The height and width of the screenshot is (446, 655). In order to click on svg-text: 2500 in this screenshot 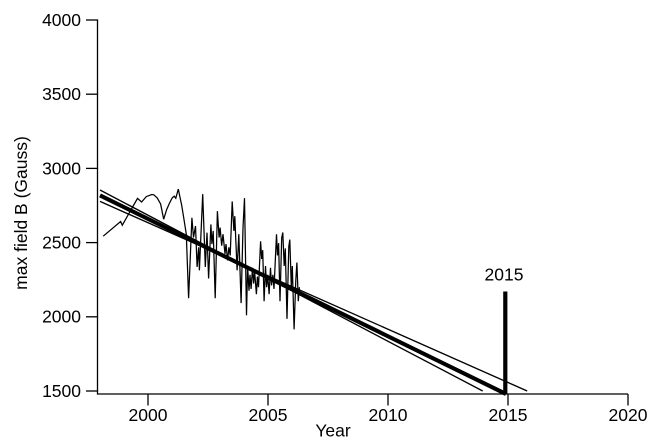, I will do `click(61, 243)`.